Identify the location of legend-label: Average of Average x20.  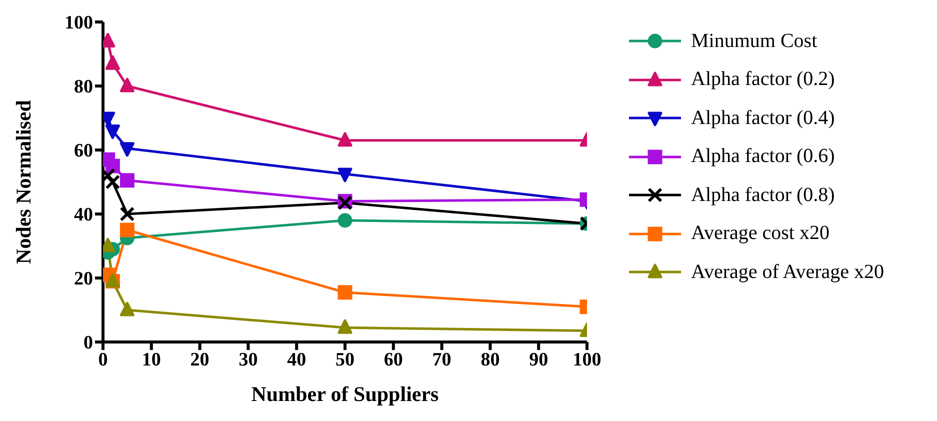
(787, 272).